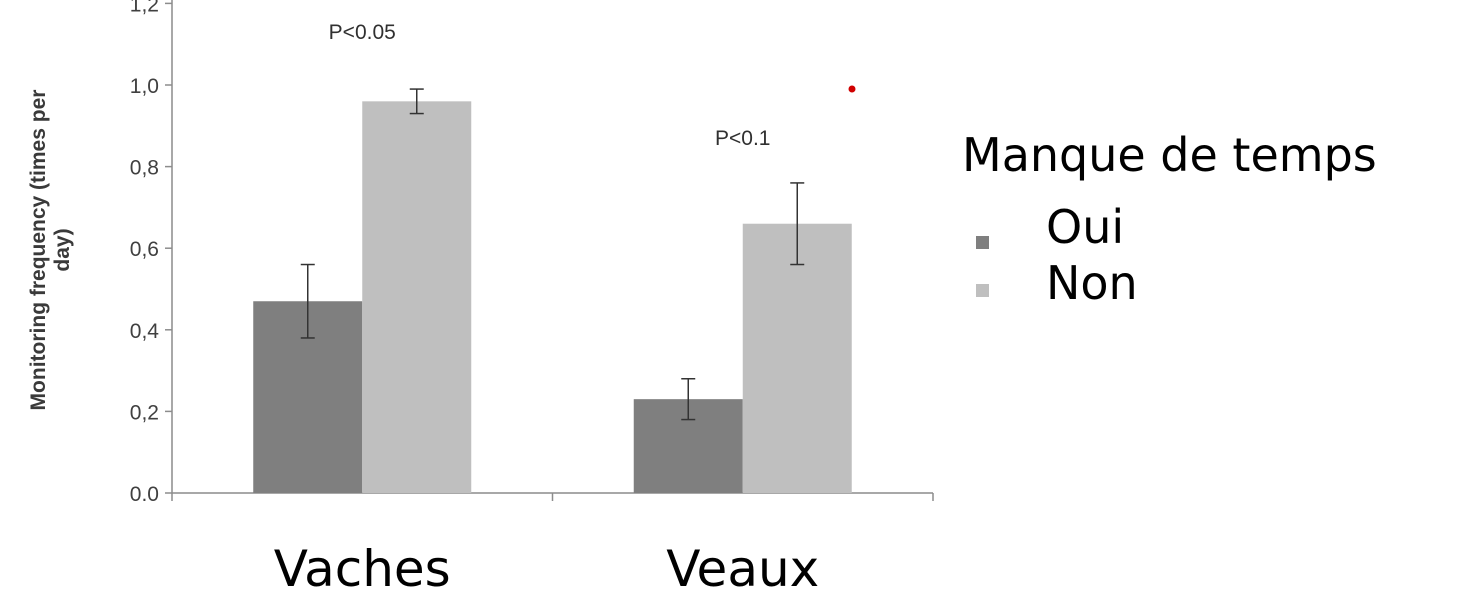 The height and width of the screenshot is (589, 1460). What do you see at coordinates (62, 249) in the screenshot?
I see `y-axis-label-line2: day)` at bounding box center [62, 249].